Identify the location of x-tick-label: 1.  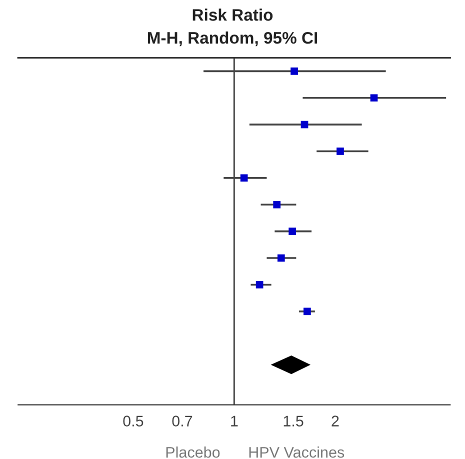
(234, 421).